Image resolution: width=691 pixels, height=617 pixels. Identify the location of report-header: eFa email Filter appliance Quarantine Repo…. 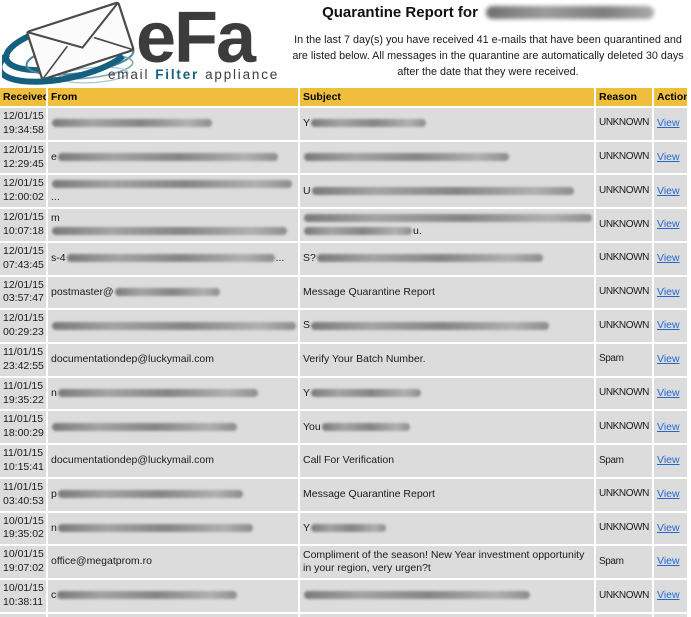
(345, 43).